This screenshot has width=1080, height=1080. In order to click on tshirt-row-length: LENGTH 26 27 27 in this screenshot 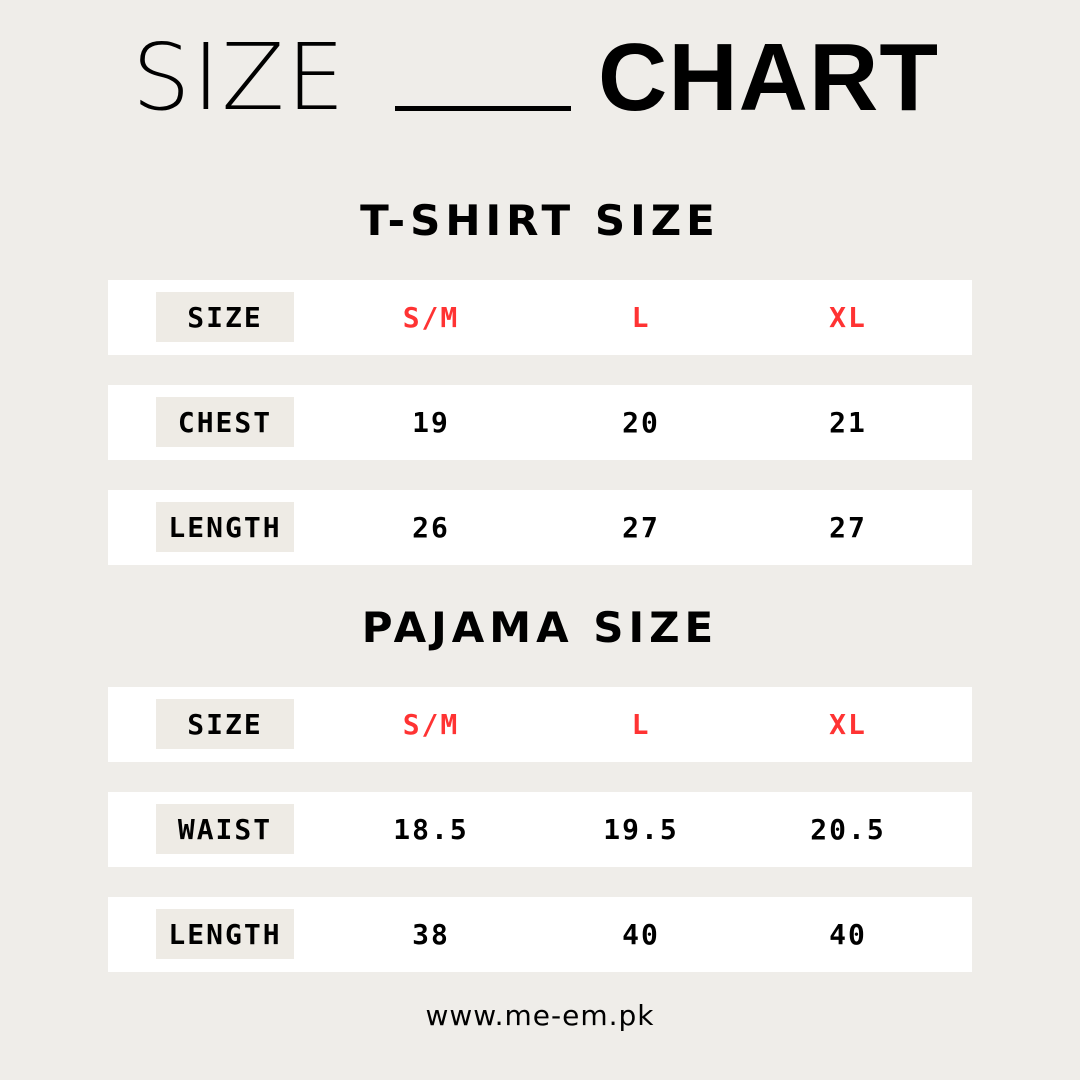, I will do `click(540, 527)`.